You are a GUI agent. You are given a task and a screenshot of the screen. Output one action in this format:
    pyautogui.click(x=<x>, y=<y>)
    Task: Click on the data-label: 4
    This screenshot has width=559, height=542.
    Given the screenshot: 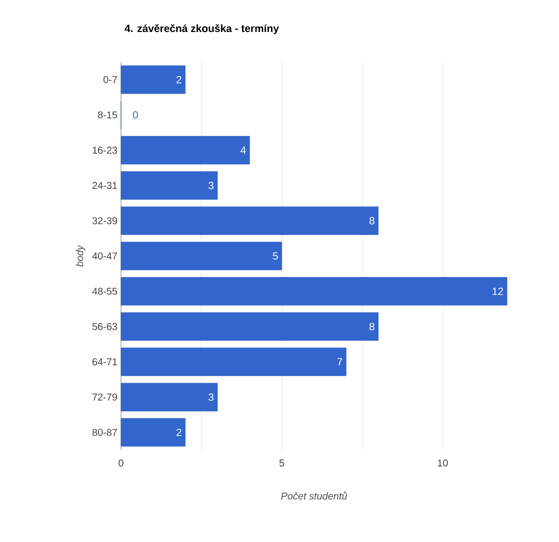 What is the action you would take?
    pyautogui.click(x=243, y=150)
    